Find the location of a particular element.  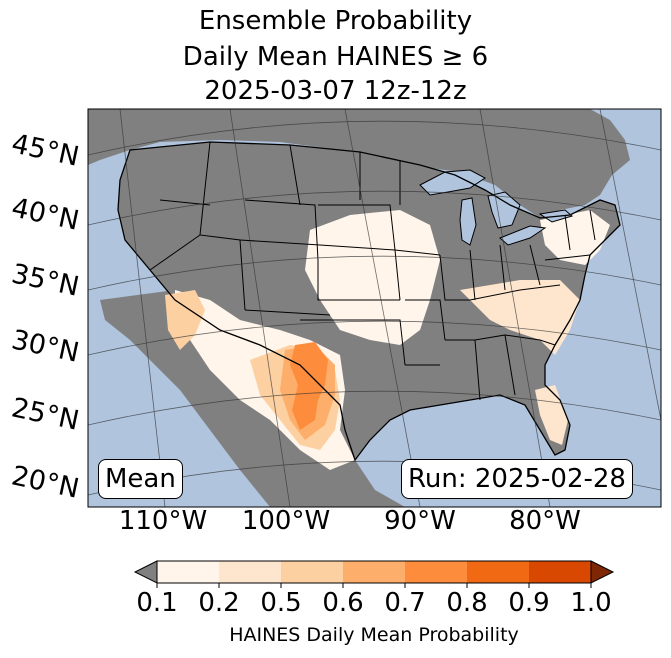

colorbar is located at coordinates (374, 574).